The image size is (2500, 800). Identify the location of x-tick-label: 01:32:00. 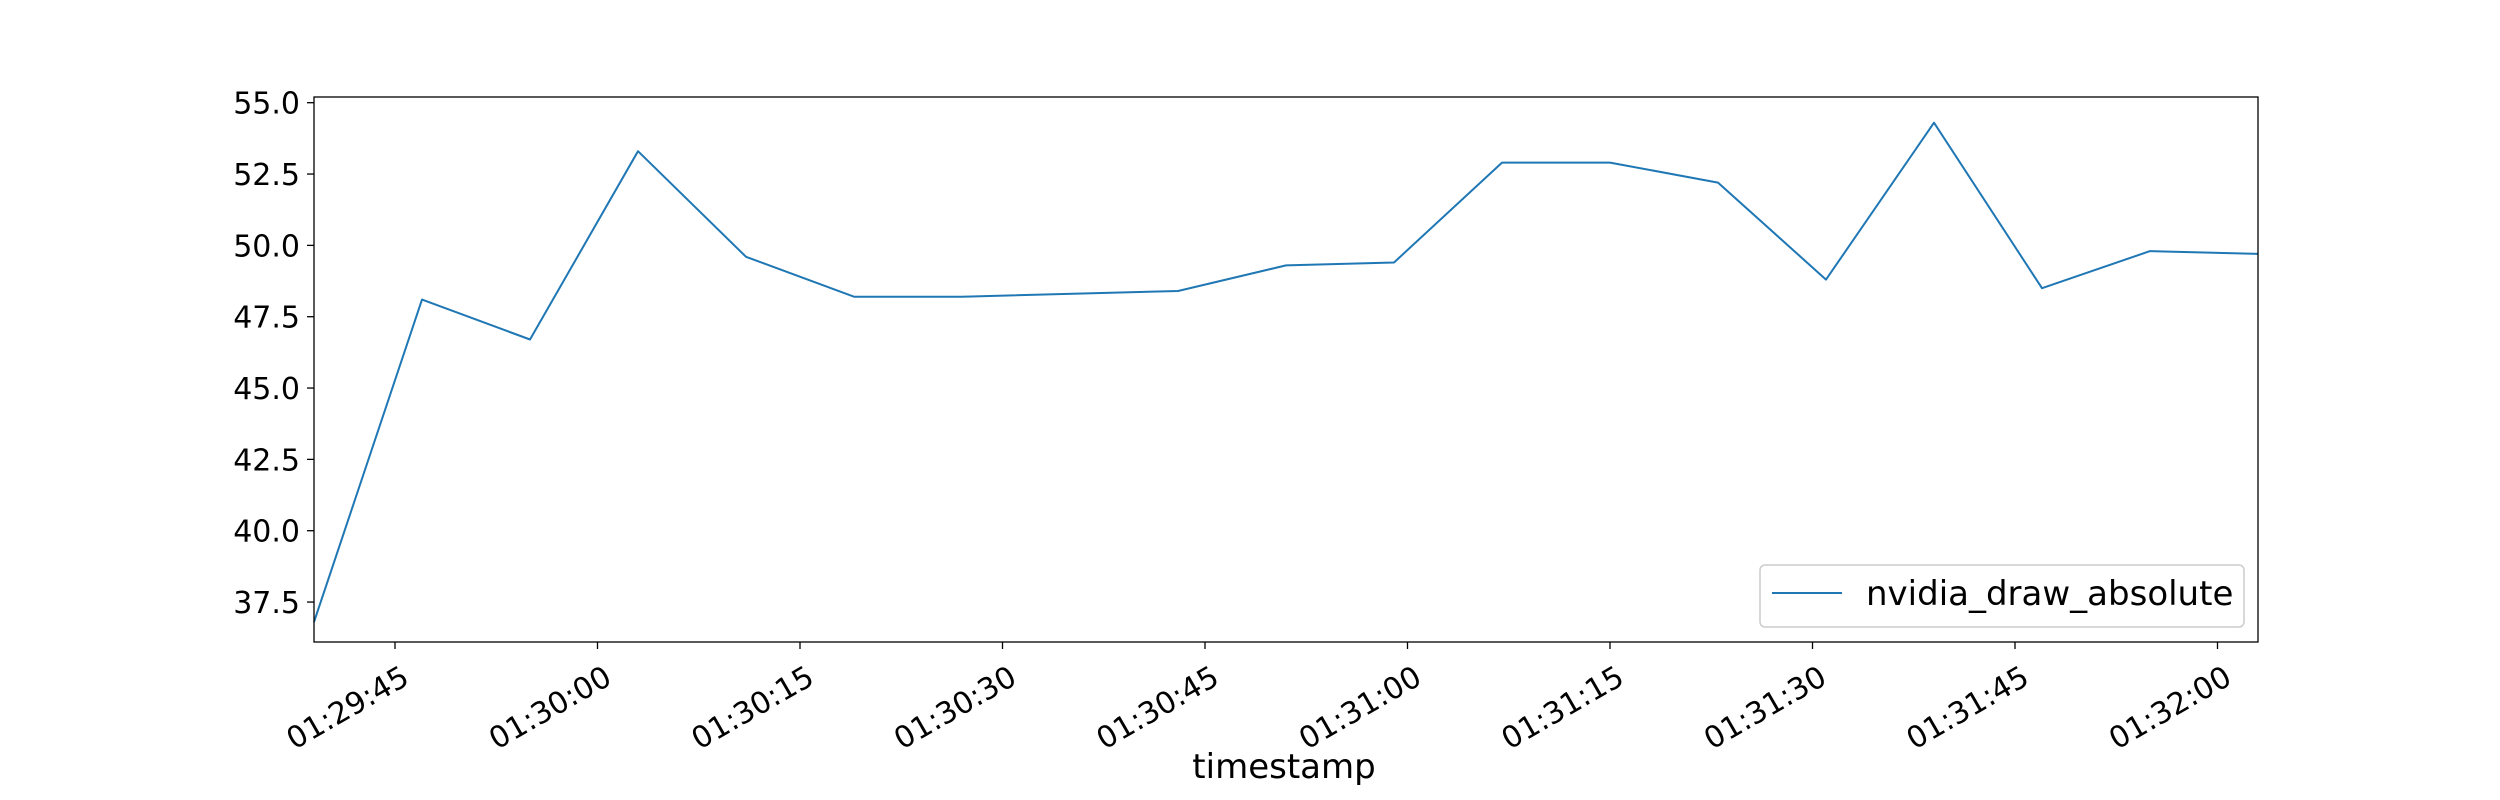
(2170, 708).